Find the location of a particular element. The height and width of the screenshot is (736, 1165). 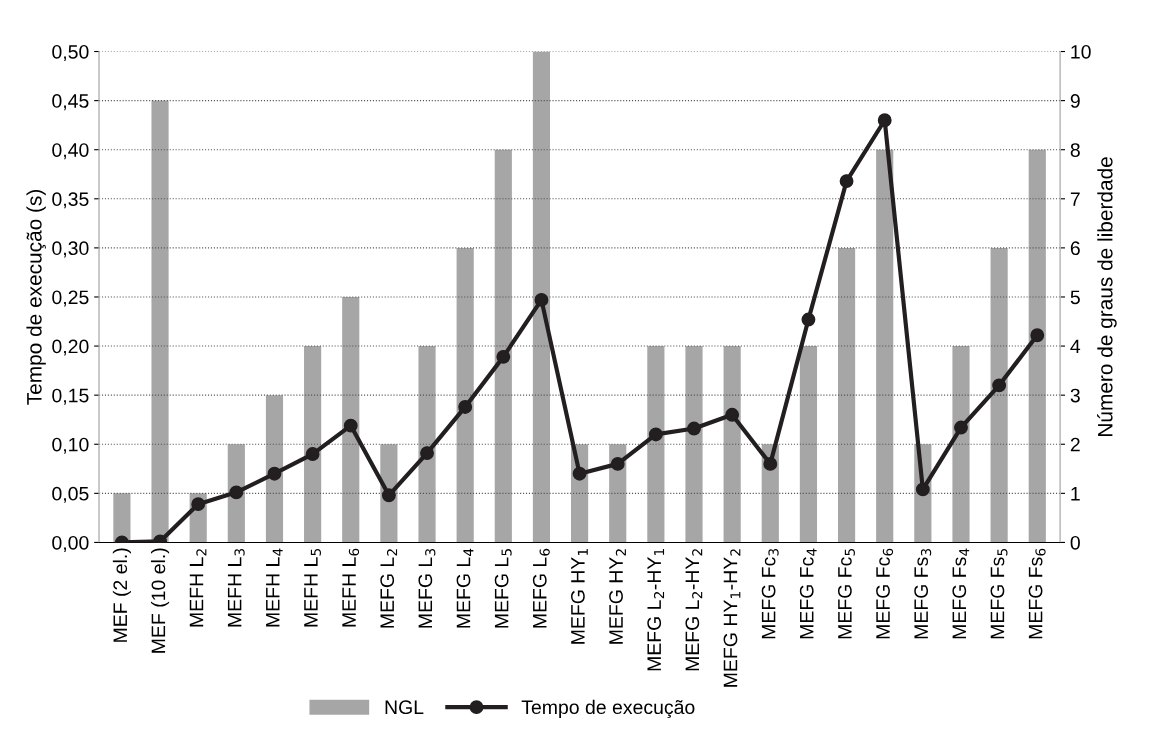

x-tick-label: MEFG Fc$_{5}$ is located at coordinates (846, 594).